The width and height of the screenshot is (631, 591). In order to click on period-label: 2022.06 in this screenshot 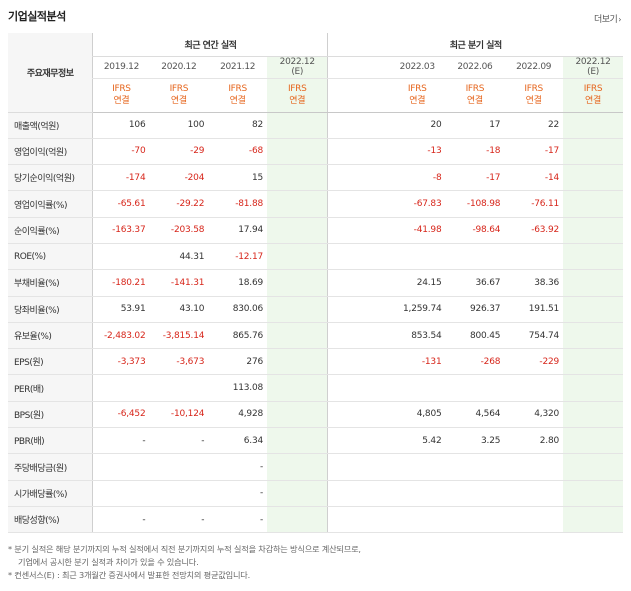, I will do `click(475, 67)`.